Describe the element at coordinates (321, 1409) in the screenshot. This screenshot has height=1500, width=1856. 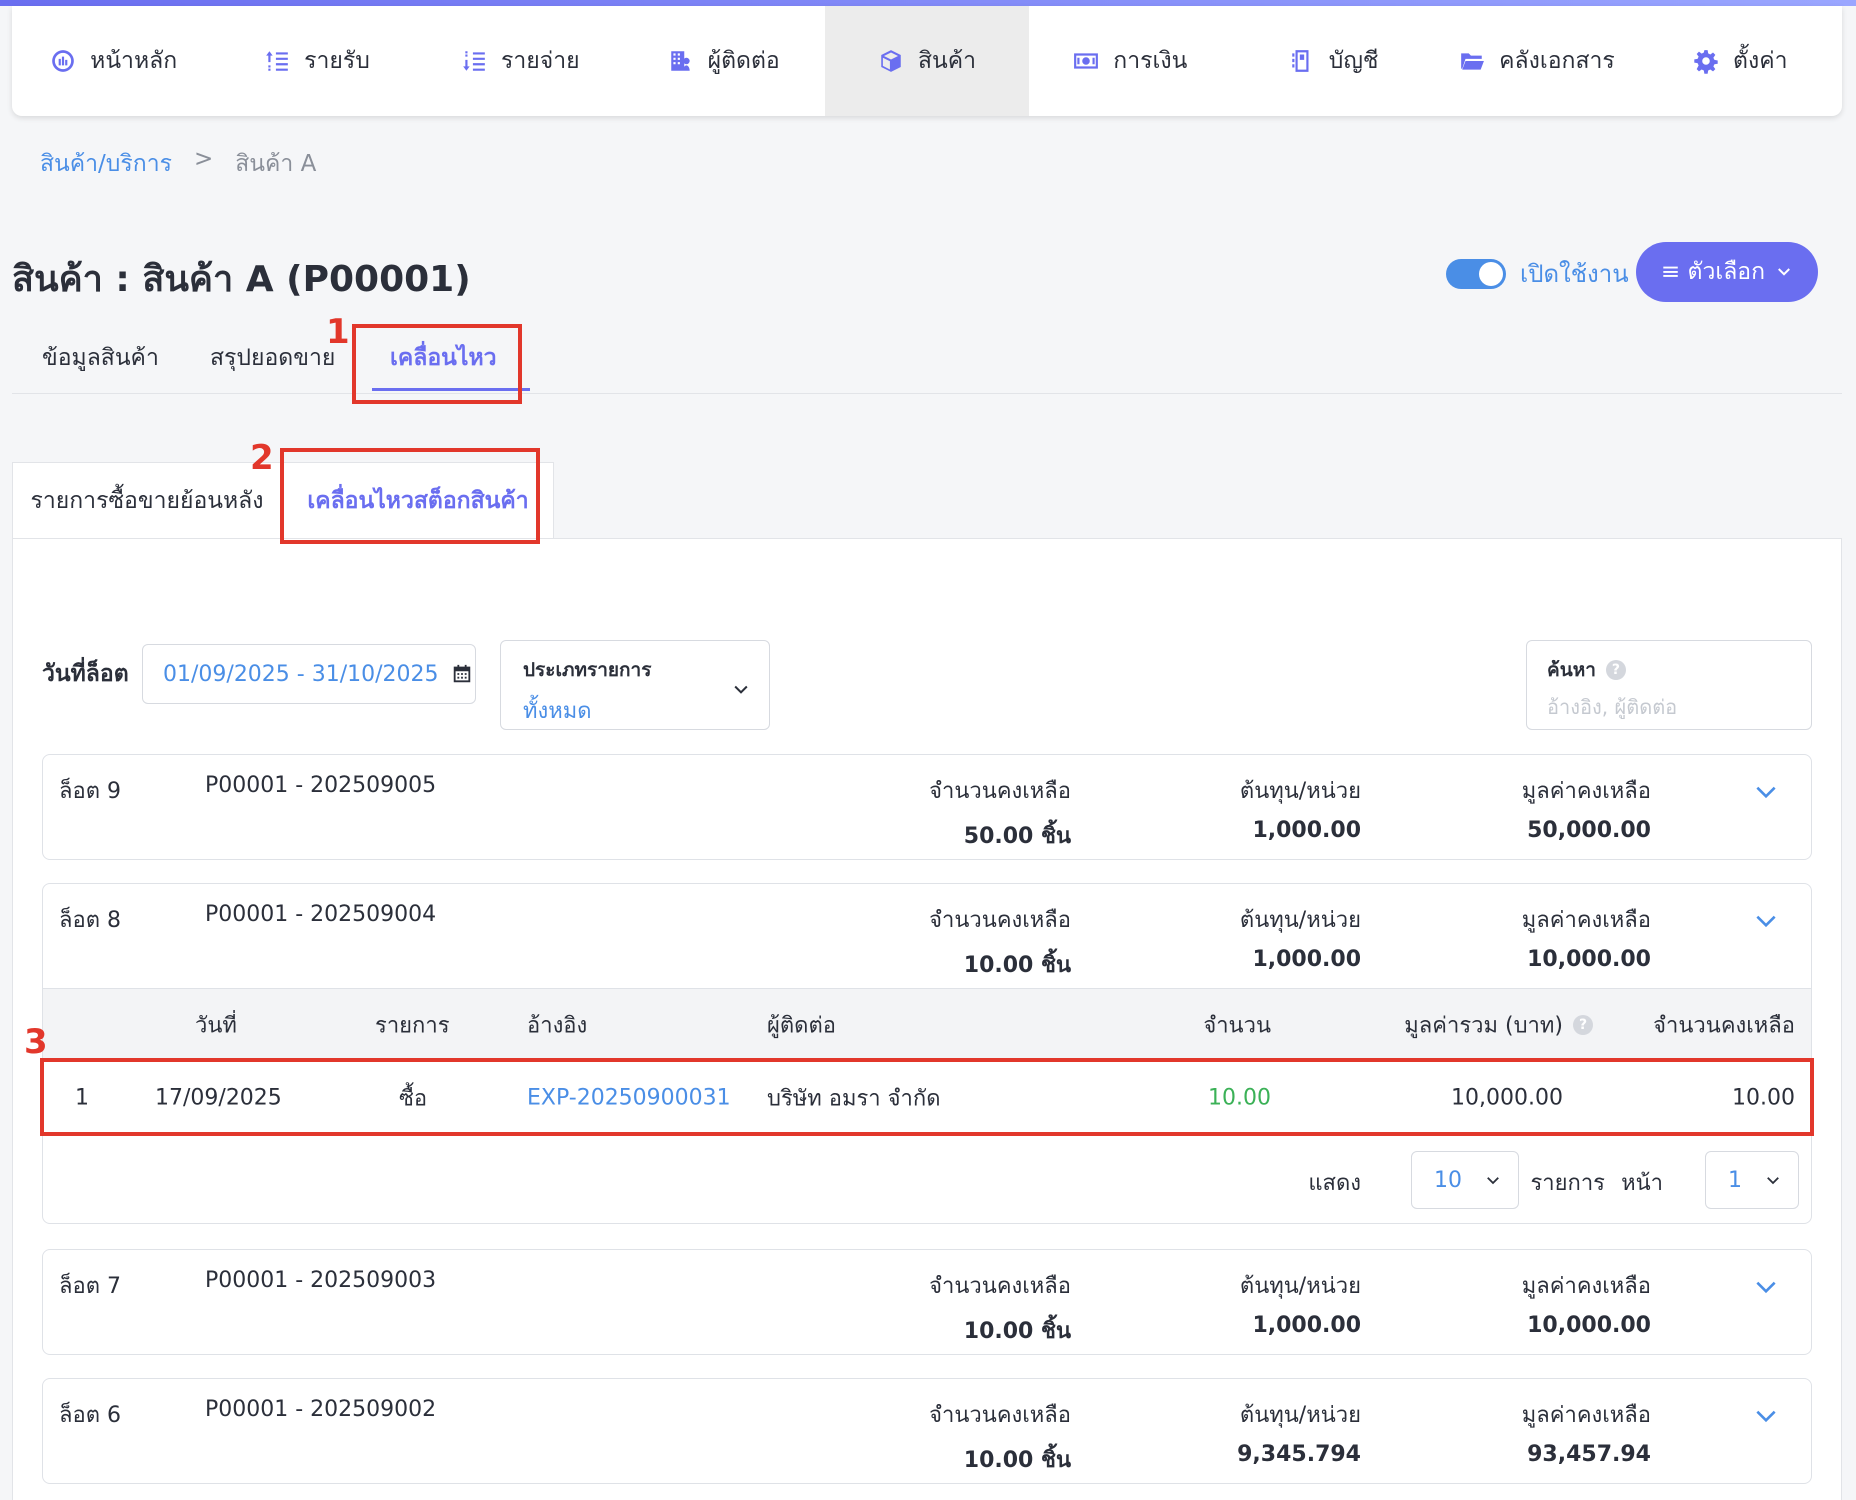
I see `lot-code: P00001 - 202509002` at that location.